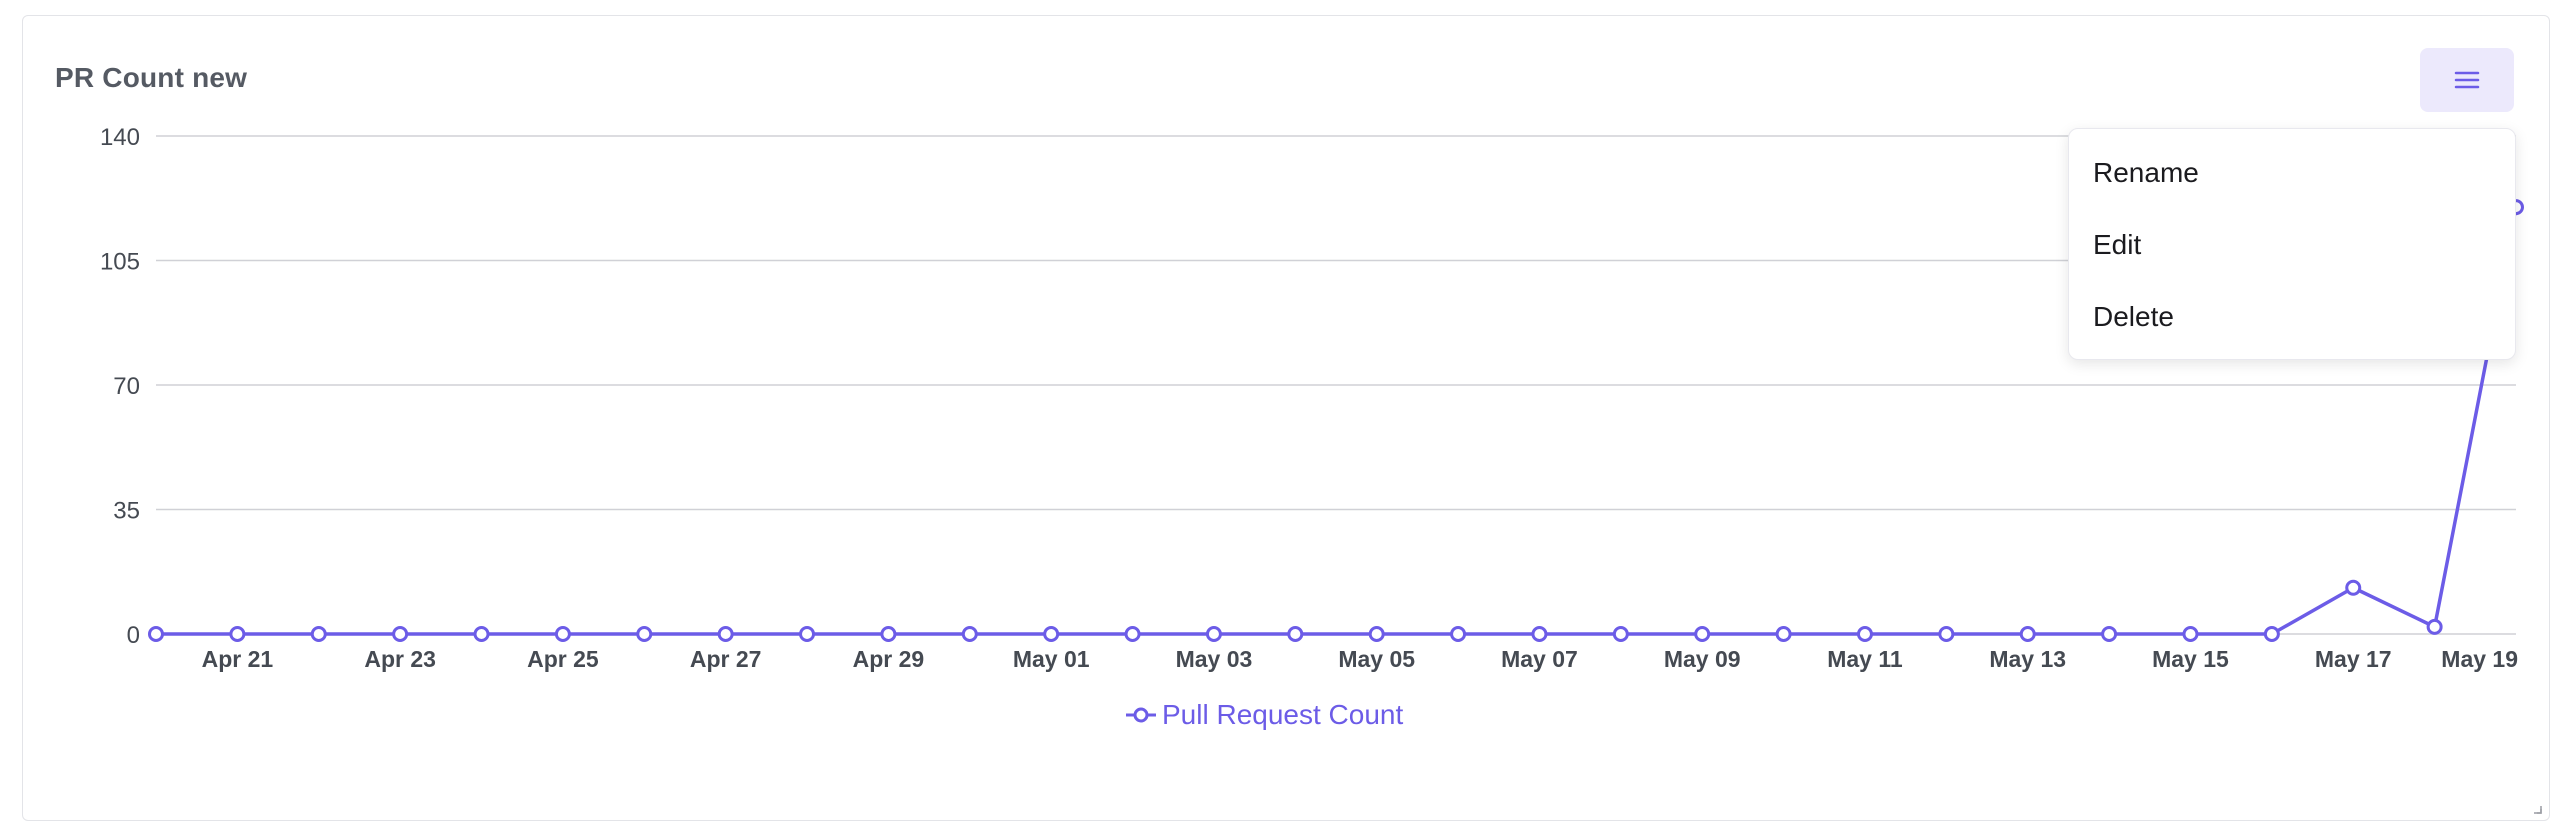 This screenshot has height=834, width=2560. What do you see at coordinates (1283, 714) in the screenshot?
I see `legend-label: Pull Request Count` at bounding box center [1283, 714].